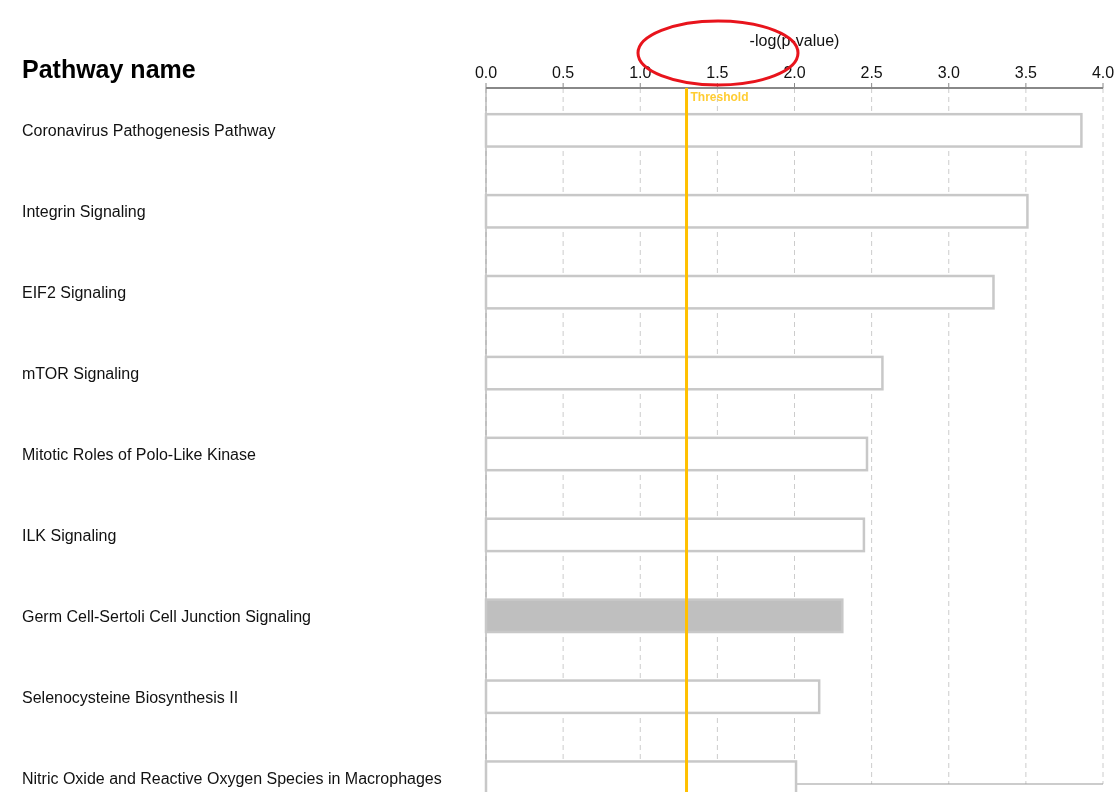  Describe the element at coordinates (1103, 72) in the screenshot. I see `x-tick-label: 4.0` at that location.